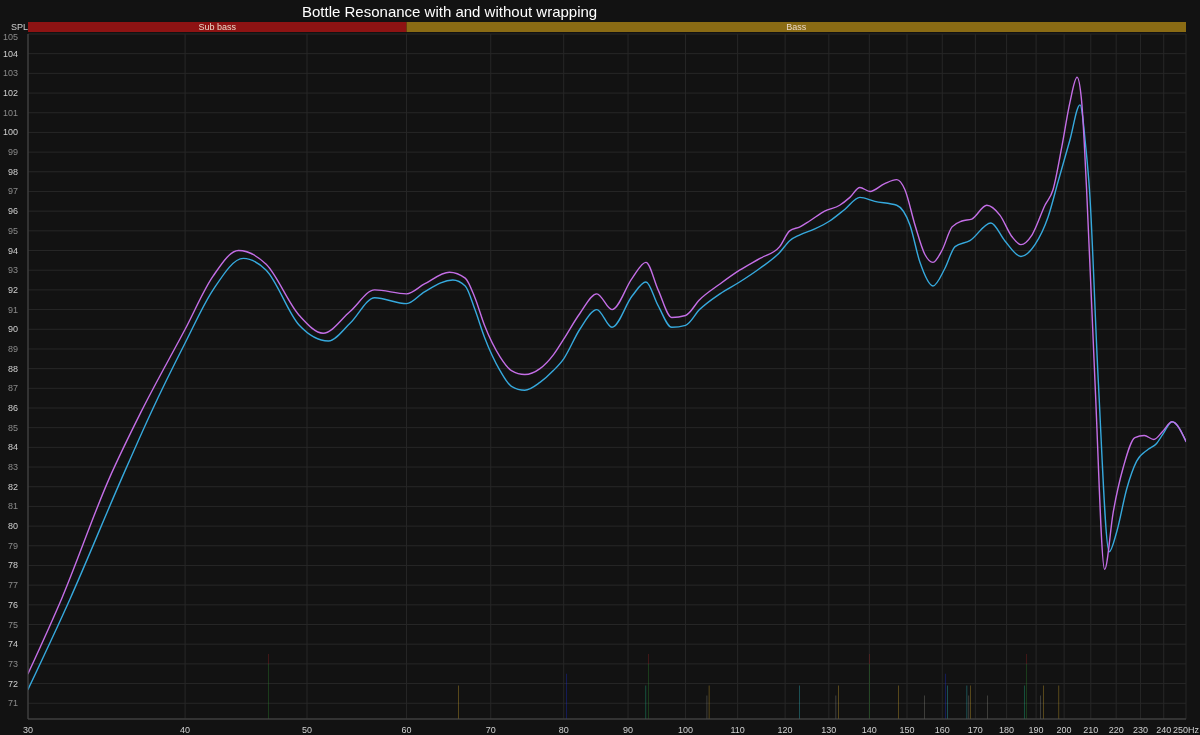 The width and height of the screenshot is (1200, 735). I want to click on y-tick-label: 91, so click(12, 309).